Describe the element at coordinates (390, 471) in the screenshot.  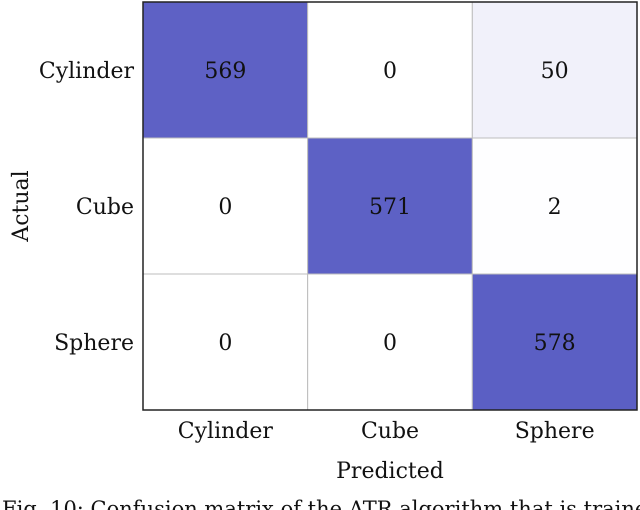
I see `x-axis-label: Predicted` at that location.